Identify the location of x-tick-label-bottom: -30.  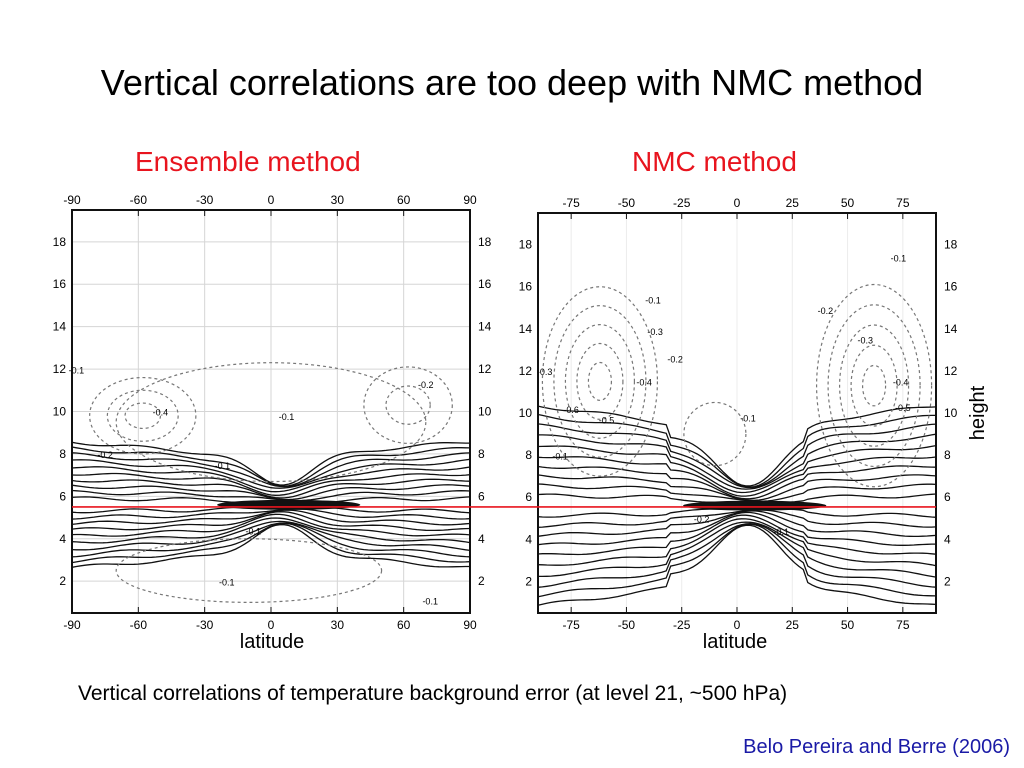
(205, 625).